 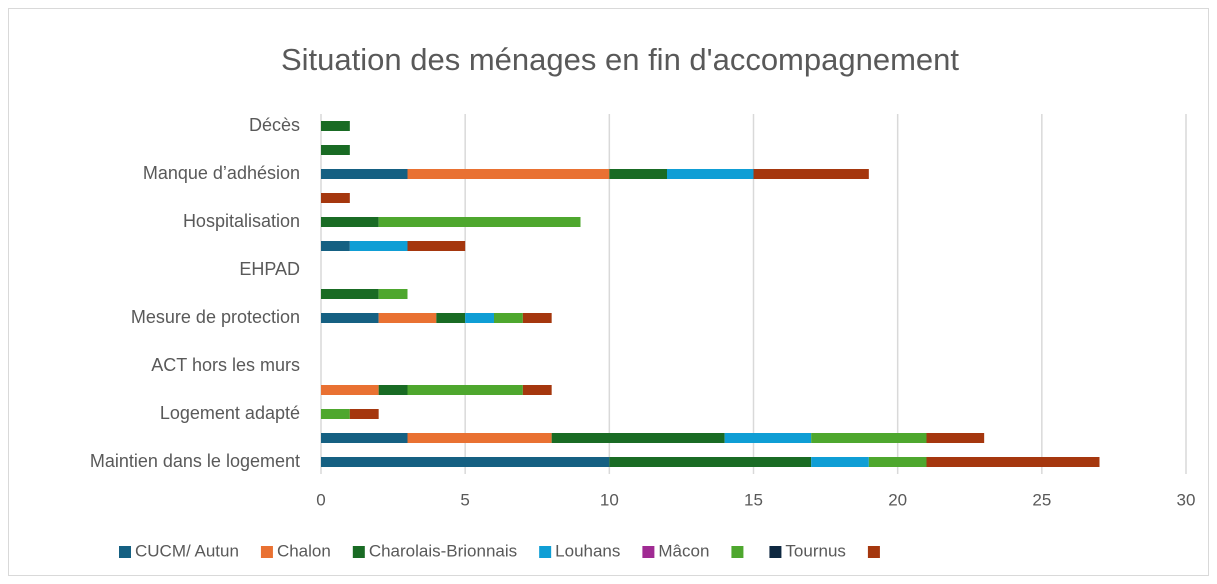 I want to click on y-tick-label: Mesure de protection, so click(x=215, y=317).